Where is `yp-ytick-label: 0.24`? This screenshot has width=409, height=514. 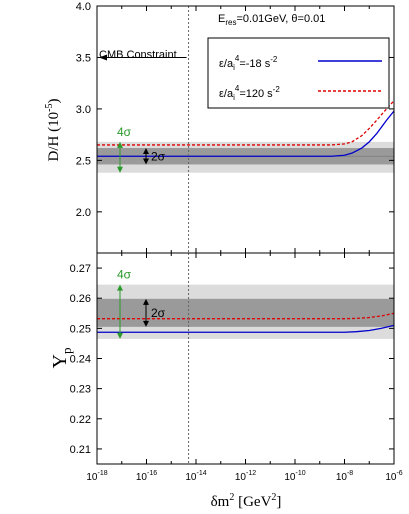 yp-ytick-label: 0.24 is located at coordinates (80, 360).